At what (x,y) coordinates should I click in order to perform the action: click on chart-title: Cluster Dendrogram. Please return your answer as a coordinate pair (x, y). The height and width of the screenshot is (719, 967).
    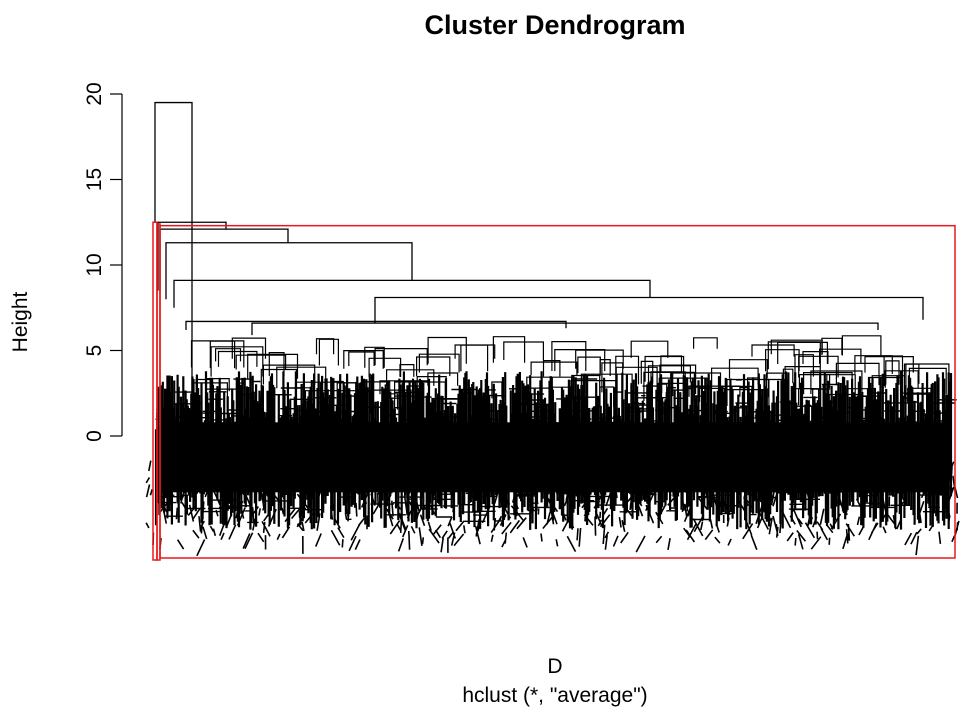
    Looking at the image, I should click on (554, 25).